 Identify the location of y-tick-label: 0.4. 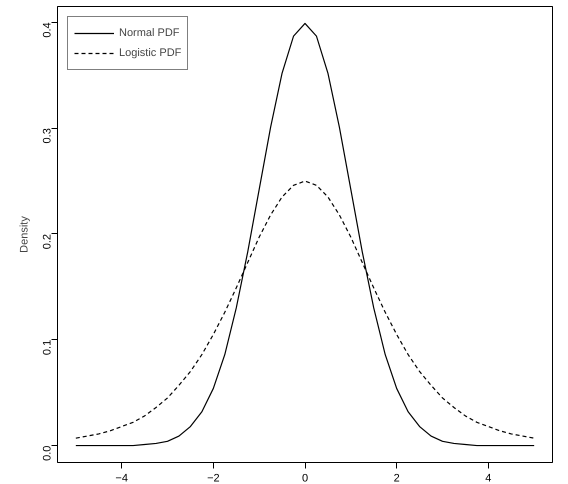
(48, 30).